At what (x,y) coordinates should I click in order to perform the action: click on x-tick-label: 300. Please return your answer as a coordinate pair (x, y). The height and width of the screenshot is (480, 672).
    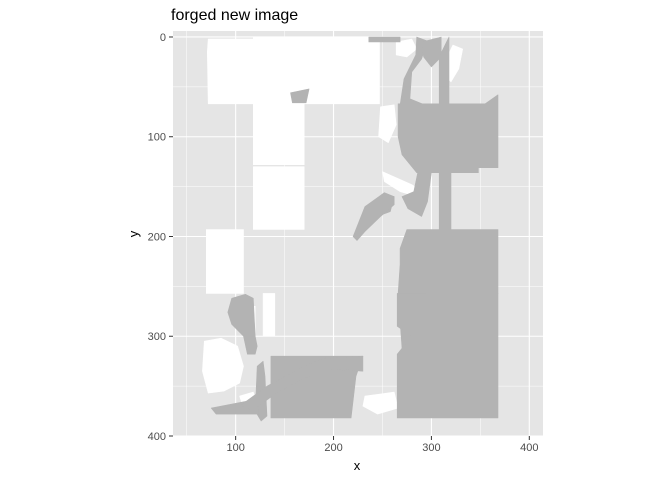
    Looking at the image, I should click on (431, 448).